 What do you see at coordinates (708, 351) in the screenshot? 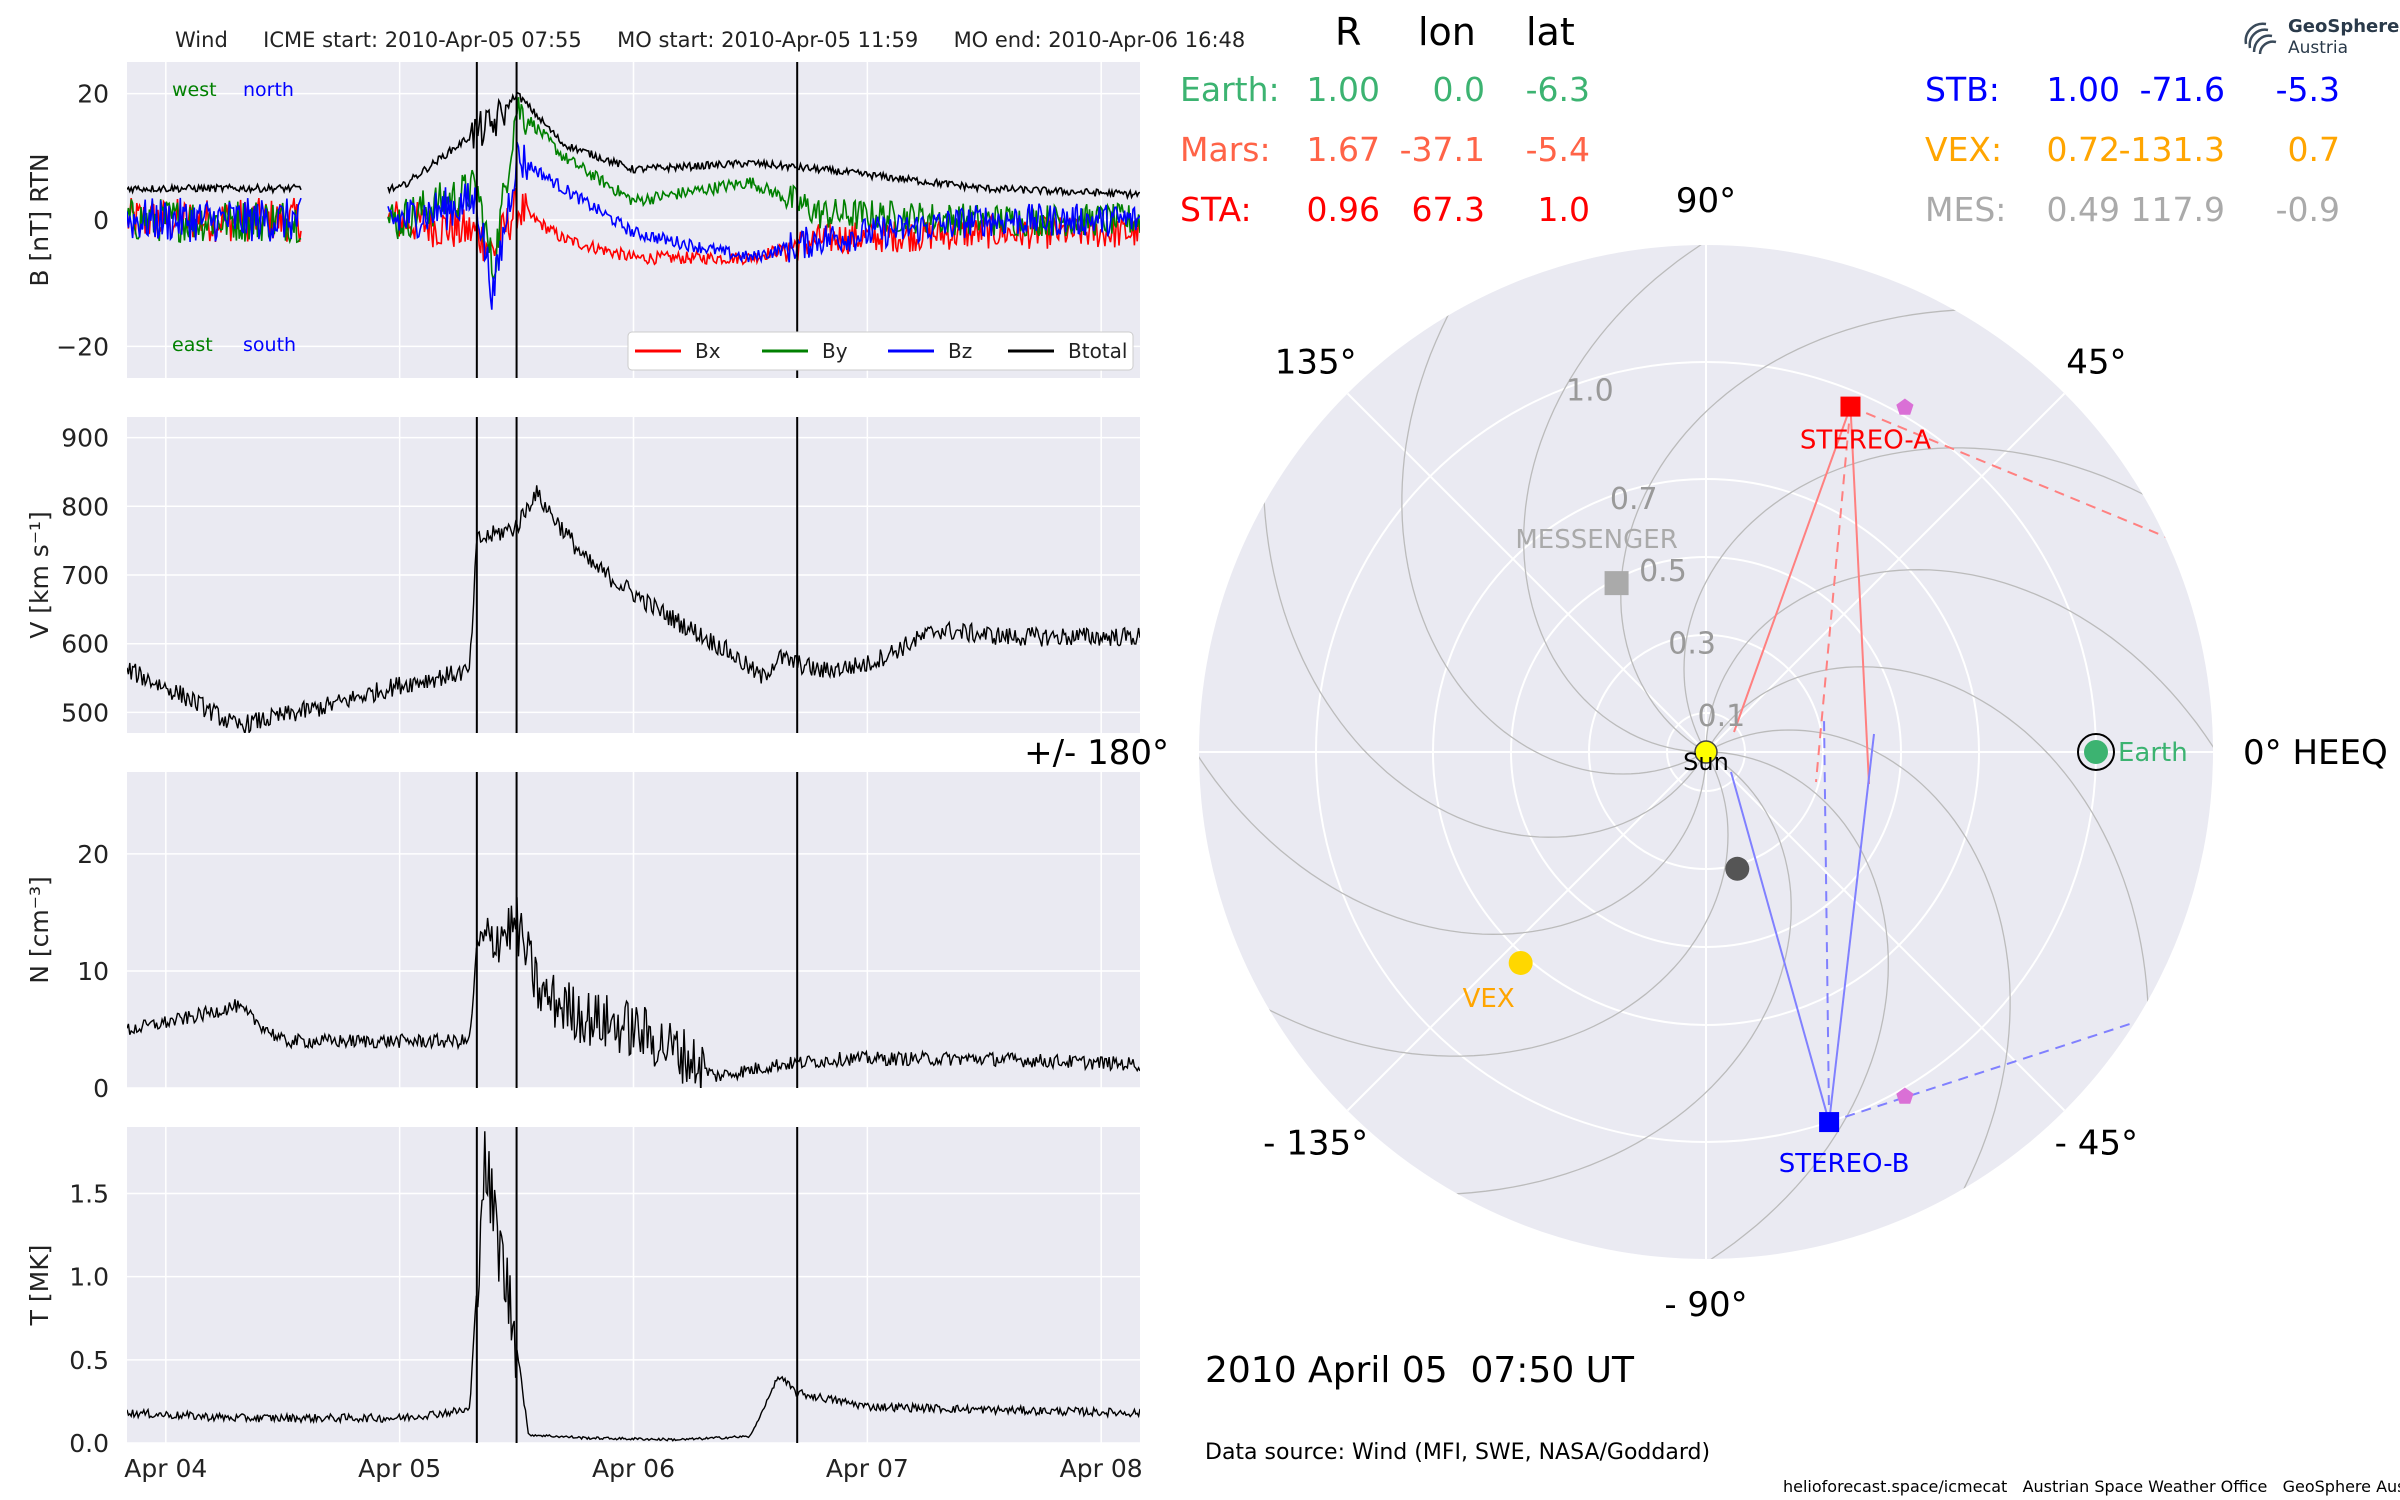
I see `legend-label-bx: Bx` at bounding box center [708, 351].